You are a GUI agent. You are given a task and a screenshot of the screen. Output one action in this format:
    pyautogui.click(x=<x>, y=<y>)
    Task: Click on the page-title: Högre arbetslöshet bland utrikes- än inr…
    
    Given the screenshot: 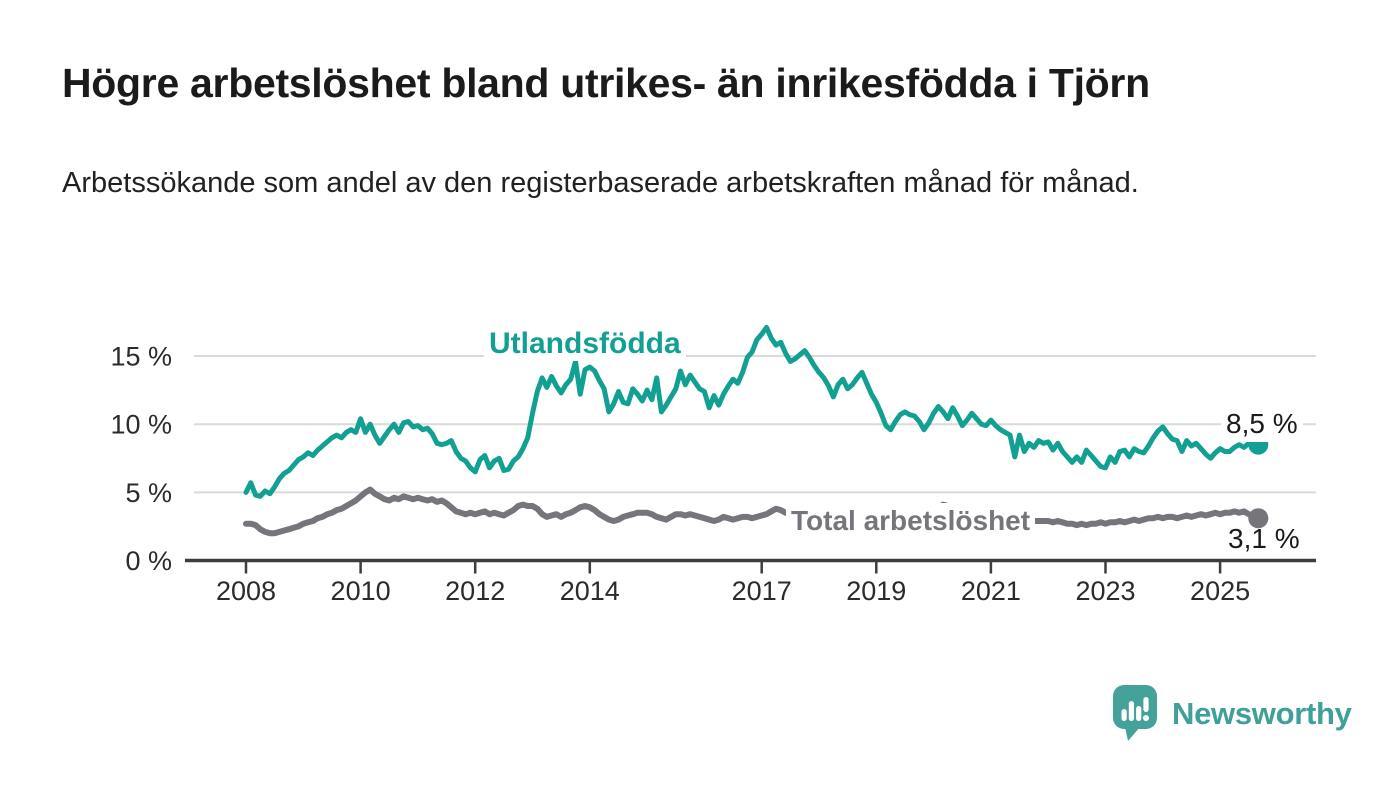 What is the action you would take?
    pyautogui.click(x=606, y=83)
    